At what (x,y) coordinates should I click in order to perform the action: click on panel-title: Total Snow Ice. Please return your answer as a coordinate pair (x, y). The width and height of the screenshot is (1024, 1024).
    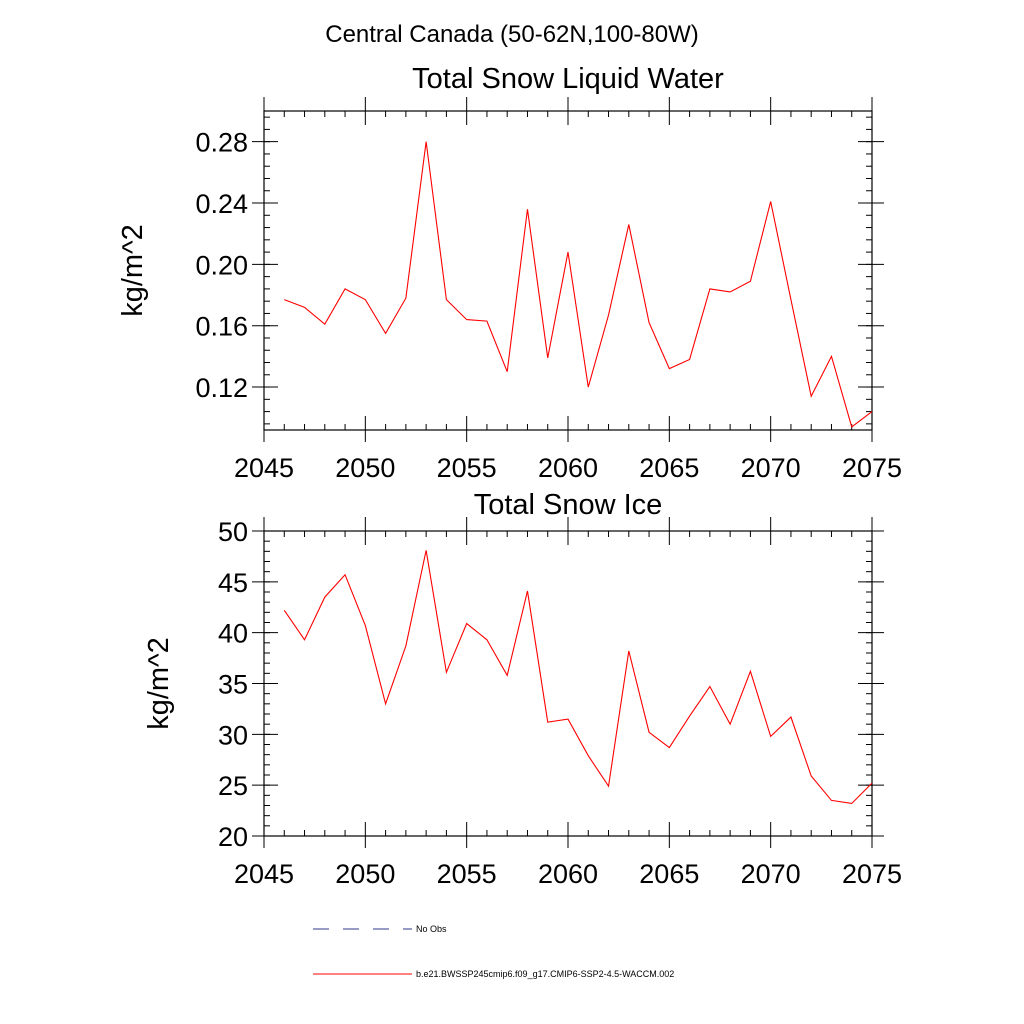
    Looking at the image, I should click on (568, 505).